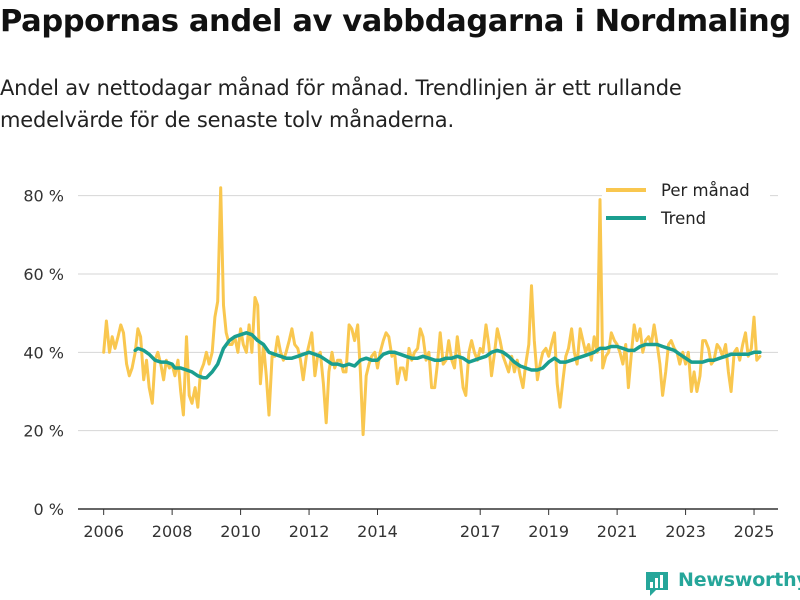 Image resolution: width=800 pixels, height=600 pixels. I want to click on x-tick-label: 2012, so click(309, 531).